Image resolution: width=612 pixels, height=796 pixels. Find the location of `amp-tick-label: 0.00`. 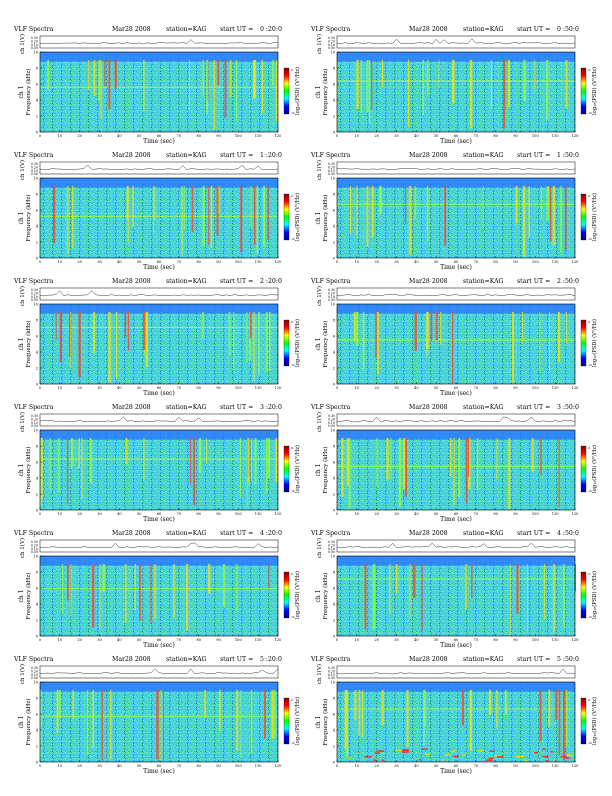

amp-tick-label: 0.00 is located at coordinates (34, 552).